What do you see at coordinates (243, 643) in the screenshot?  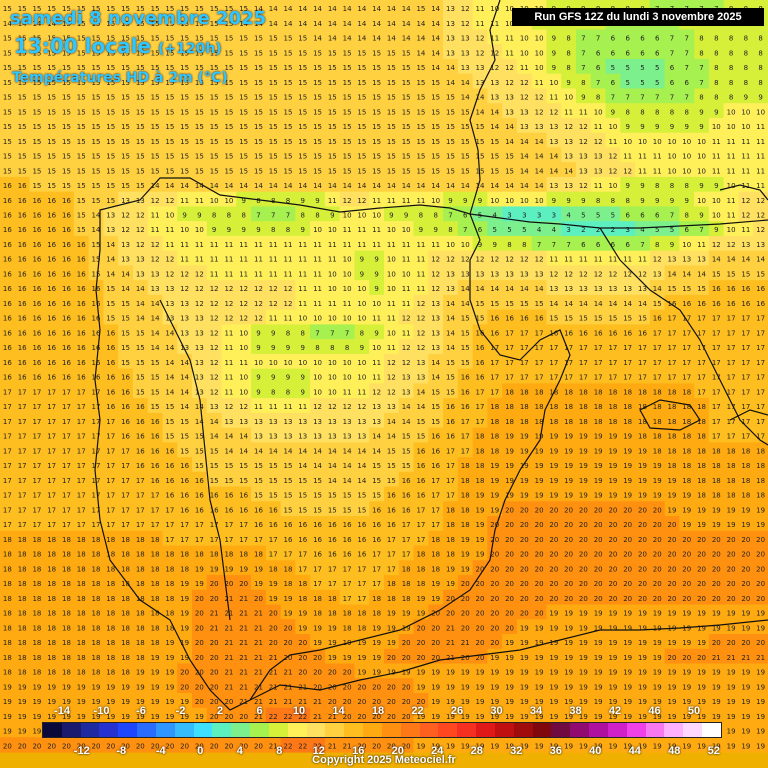 I see `temp-value: 21` at bounding box center [243, 643].